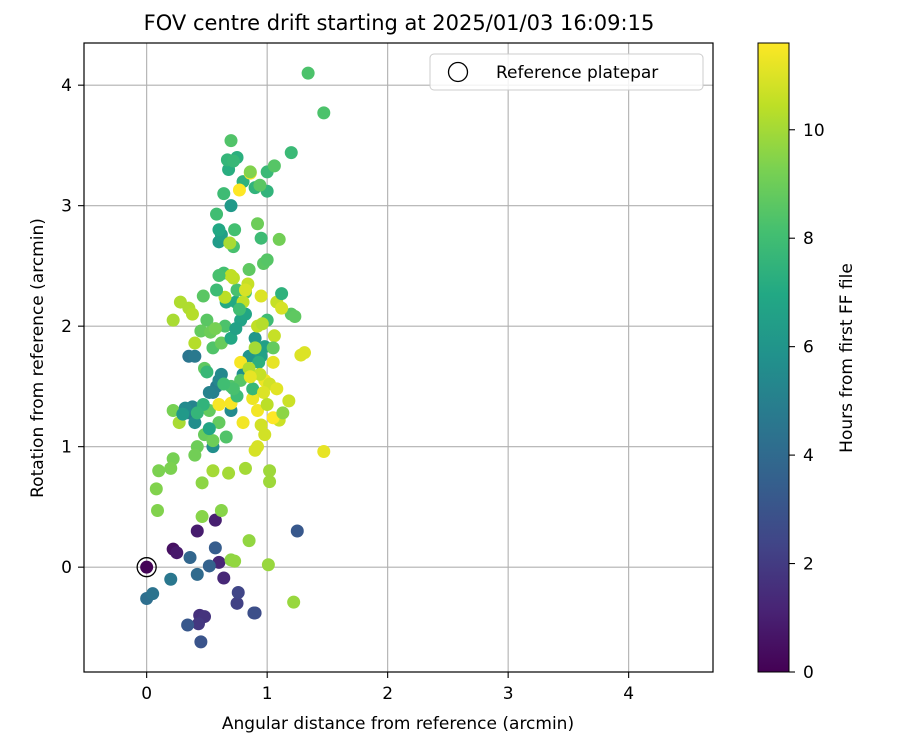 The width and height of the screenshot is (900, 750). Describe the element at coordinates (146, 694) in the screenshot. I see `x-tick-label: 0` at that location.